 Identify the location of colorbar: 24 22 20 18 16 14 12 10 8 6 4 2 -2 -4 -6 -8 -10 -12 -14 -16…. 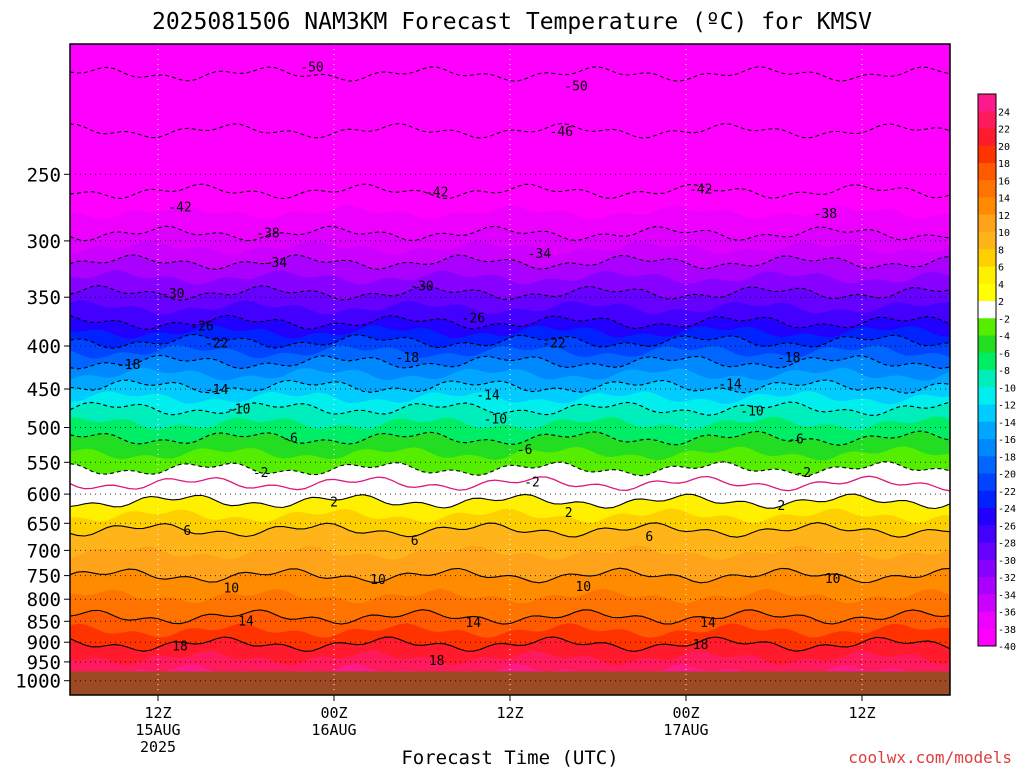
(996, 373).